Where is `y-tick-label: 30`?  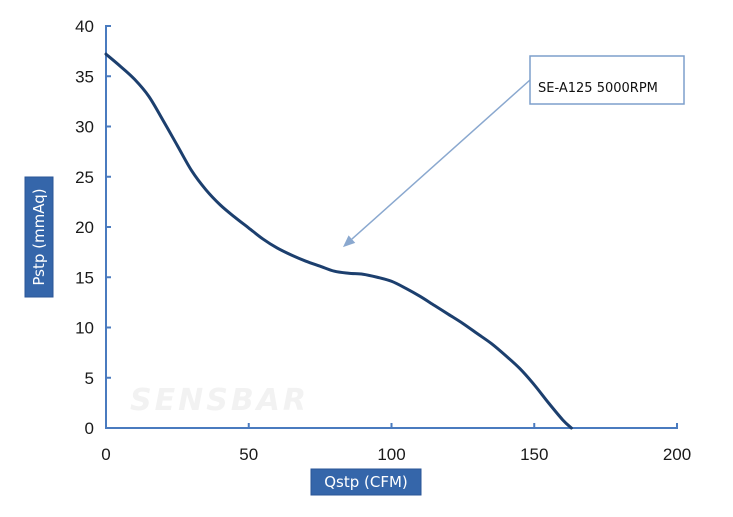
y-tick-label: 30 is located at coordinates (84, 127).